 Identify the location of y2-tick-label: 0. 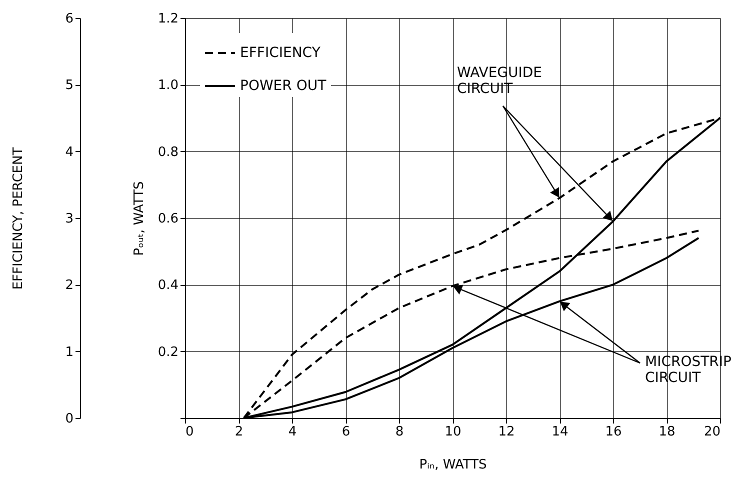
(69, 419).